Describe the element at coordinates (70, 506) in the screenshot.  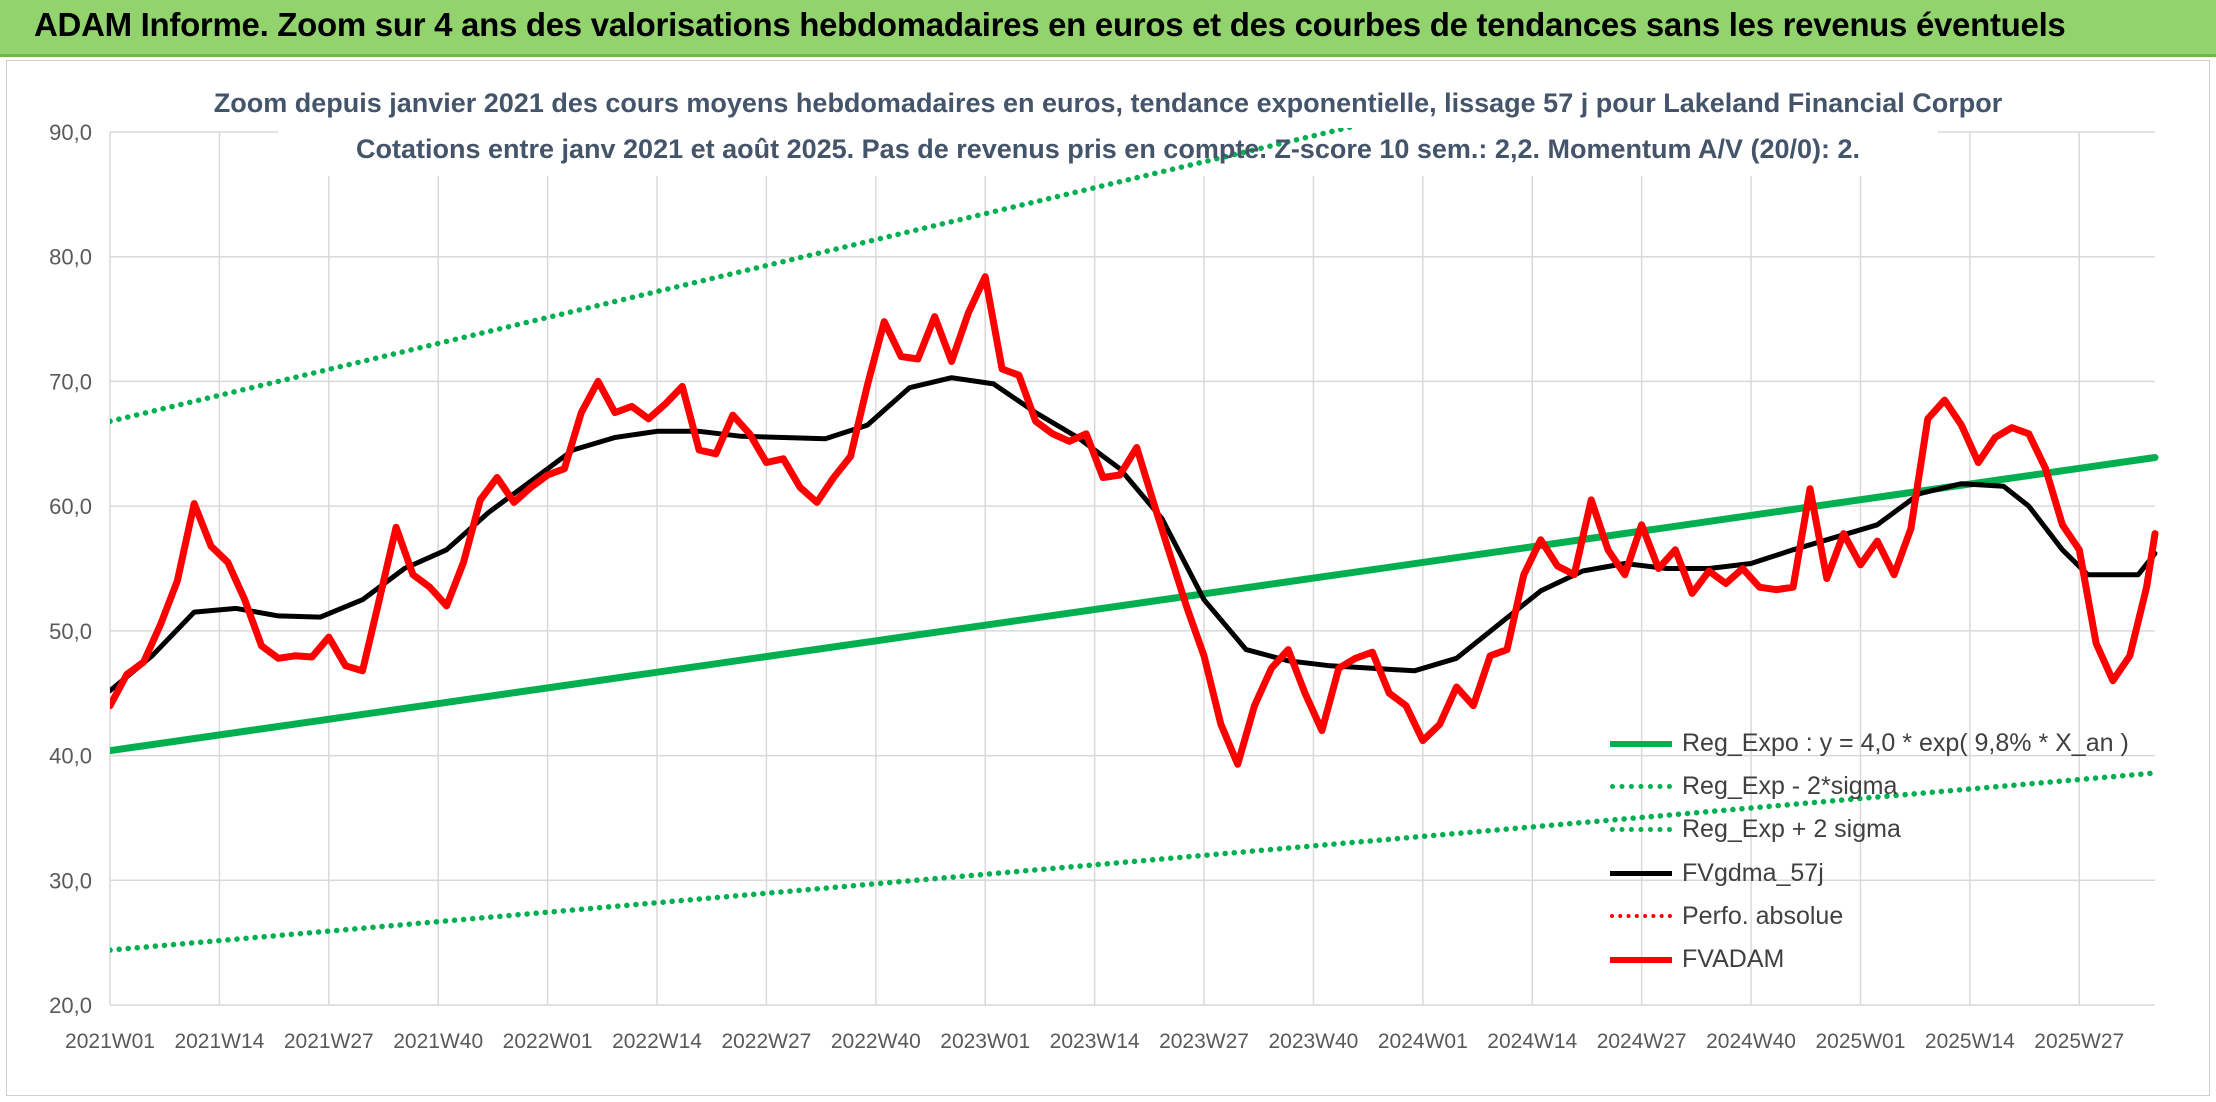
I see `y-tick-label: 60,0` at that location.